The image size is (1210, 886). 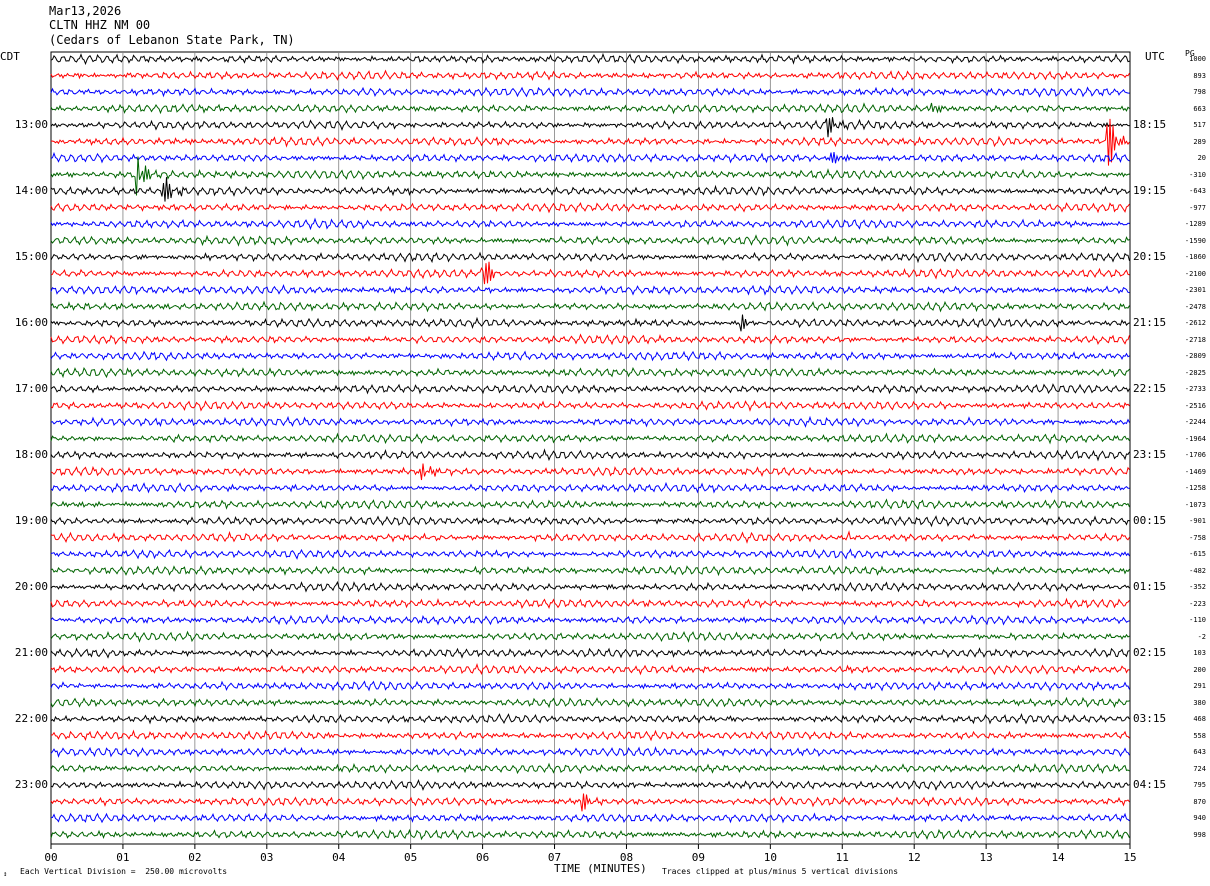 What do you see at coordinates (31, 586) in the screenshot?
I see `hour-label-local: 20:00` at bounding box center [31, 586].